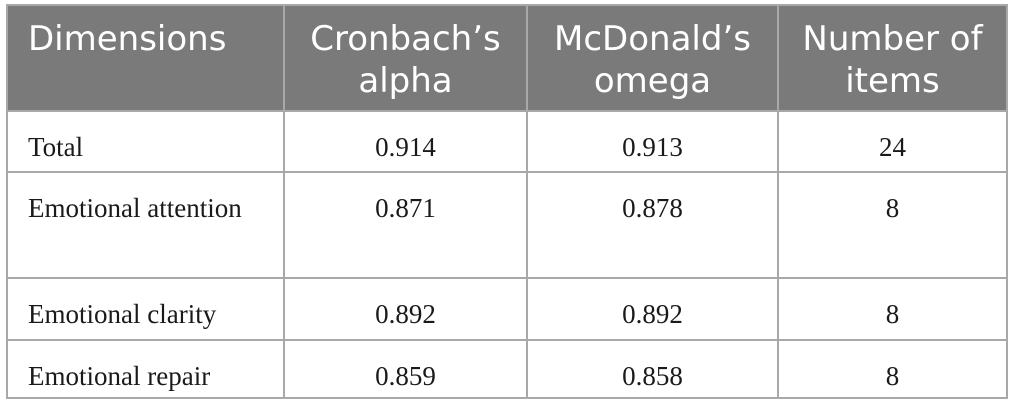  I want to click on dimension-cell: Emotional repair, so click(145, 369).